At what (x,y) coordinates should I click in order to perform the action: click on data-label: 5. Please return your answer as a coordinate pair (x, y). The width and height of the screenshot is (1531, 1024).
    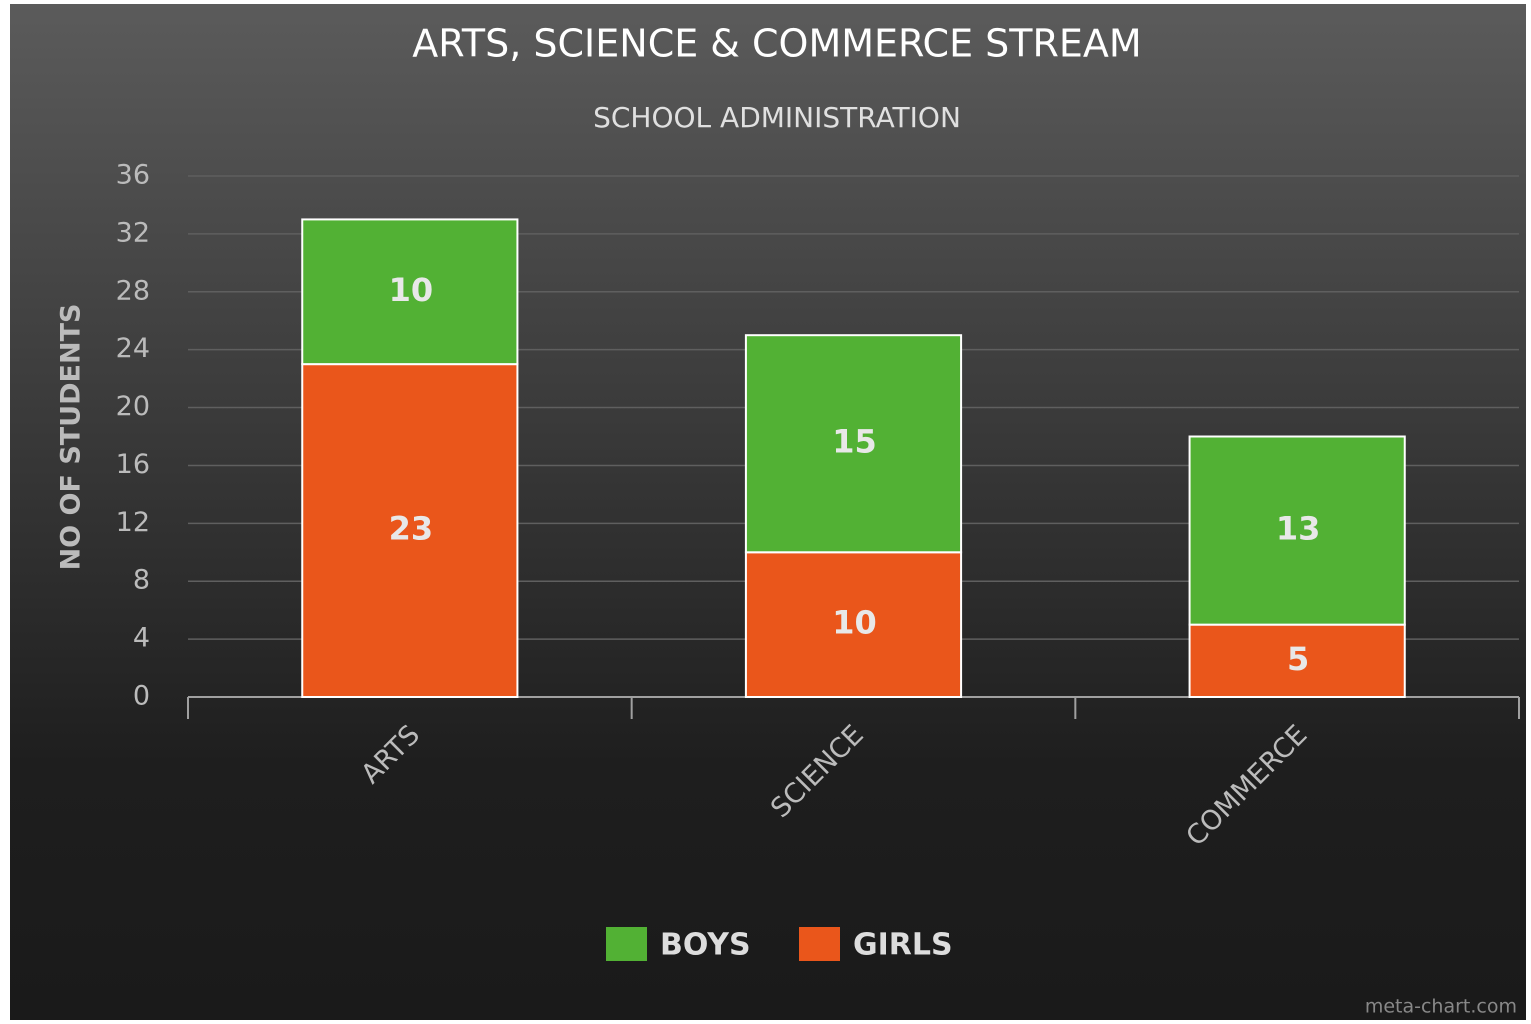
    Looking at the image, I should click on (1298, 659).